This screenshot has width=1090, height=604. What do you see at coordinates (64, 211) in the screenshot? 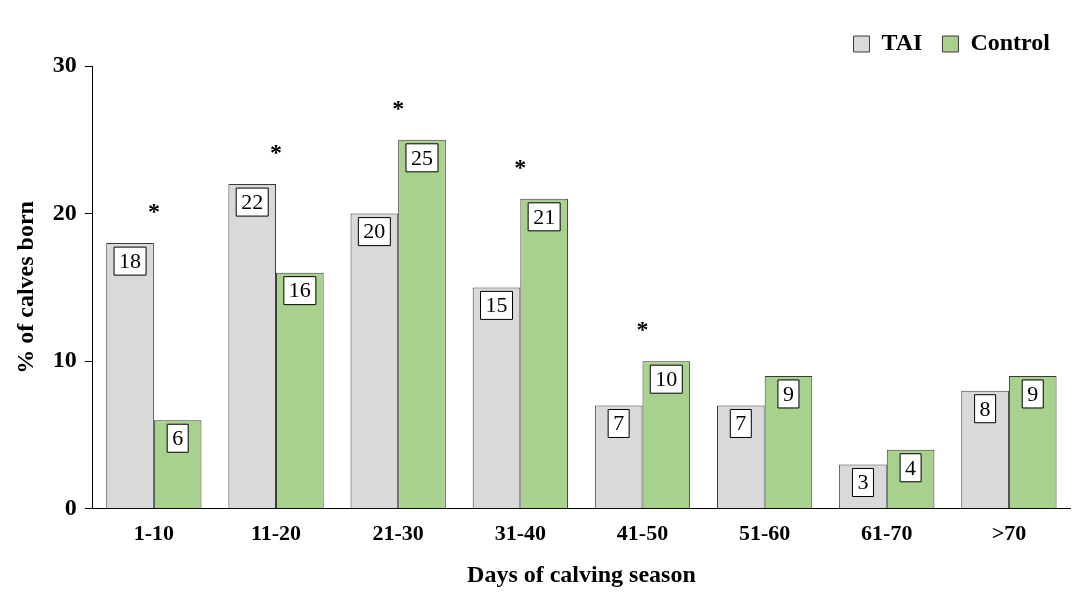
I see `y-tick-label: 20` at bounding box center [64, 211].